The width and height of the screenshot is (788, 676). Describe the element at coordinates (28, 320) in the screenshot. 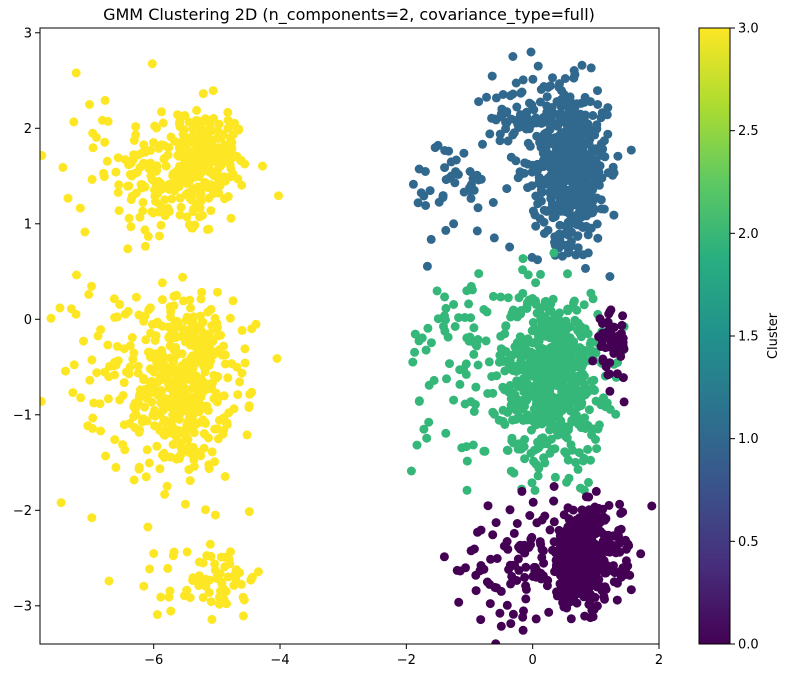

I see `y-tick-label: 0` at that location.